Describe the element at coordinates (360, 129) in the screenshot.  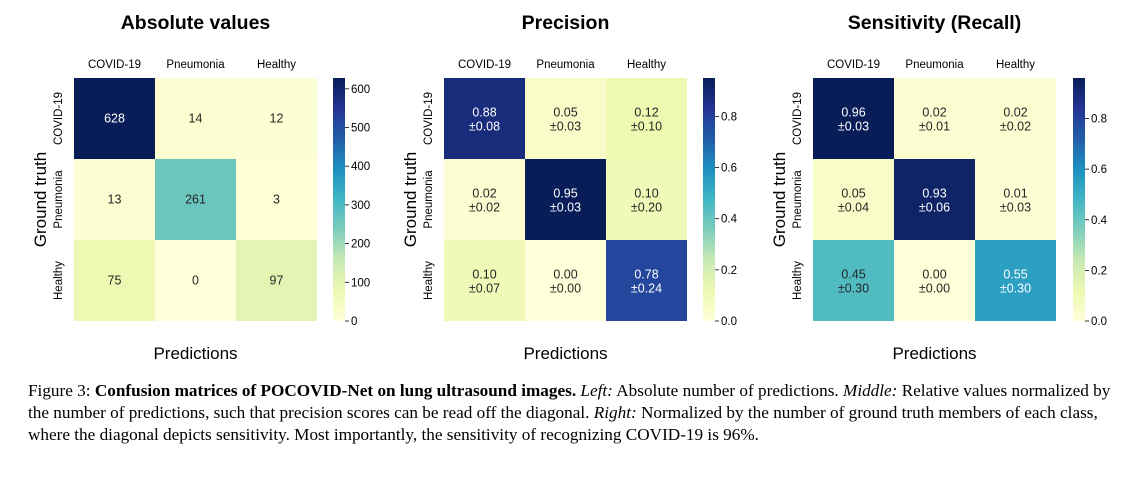
I see `colorbar-tick-label: 500` at that location.